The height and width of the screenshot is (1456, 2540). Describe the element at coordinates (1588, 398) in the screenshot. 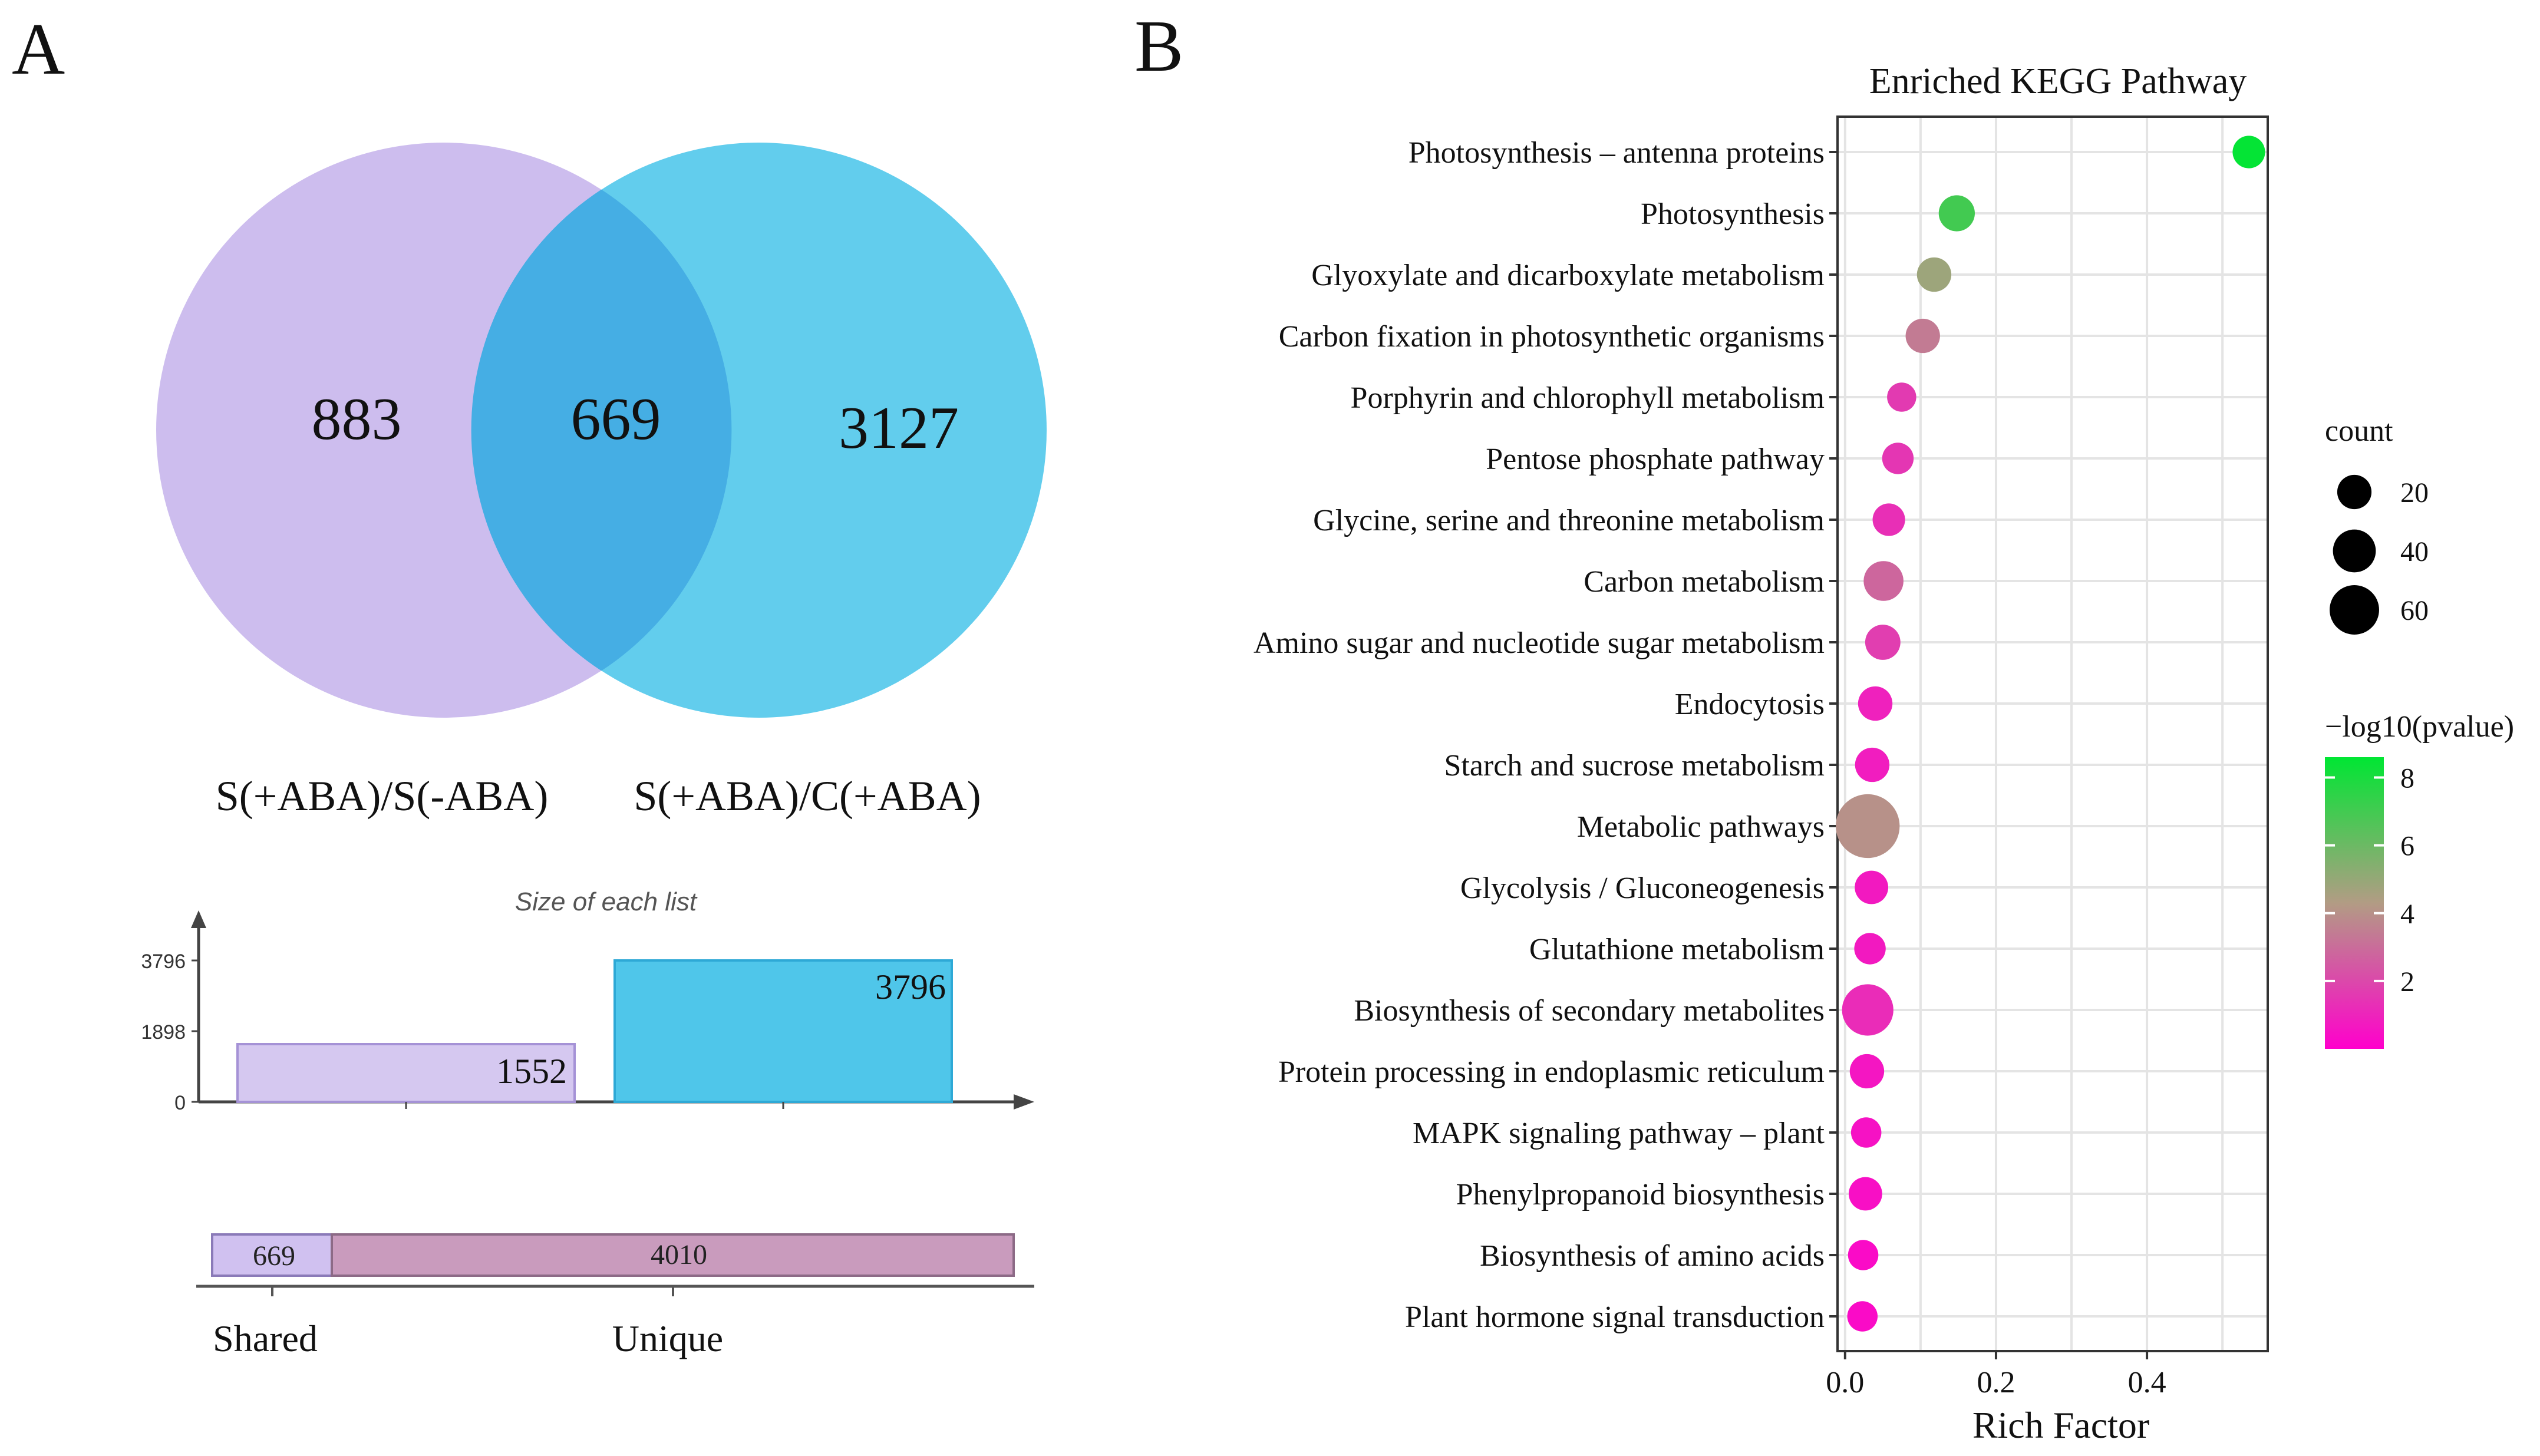

I see `kegg-pathway-label: Porphyrin and chlorophyll metabolism` at that location.